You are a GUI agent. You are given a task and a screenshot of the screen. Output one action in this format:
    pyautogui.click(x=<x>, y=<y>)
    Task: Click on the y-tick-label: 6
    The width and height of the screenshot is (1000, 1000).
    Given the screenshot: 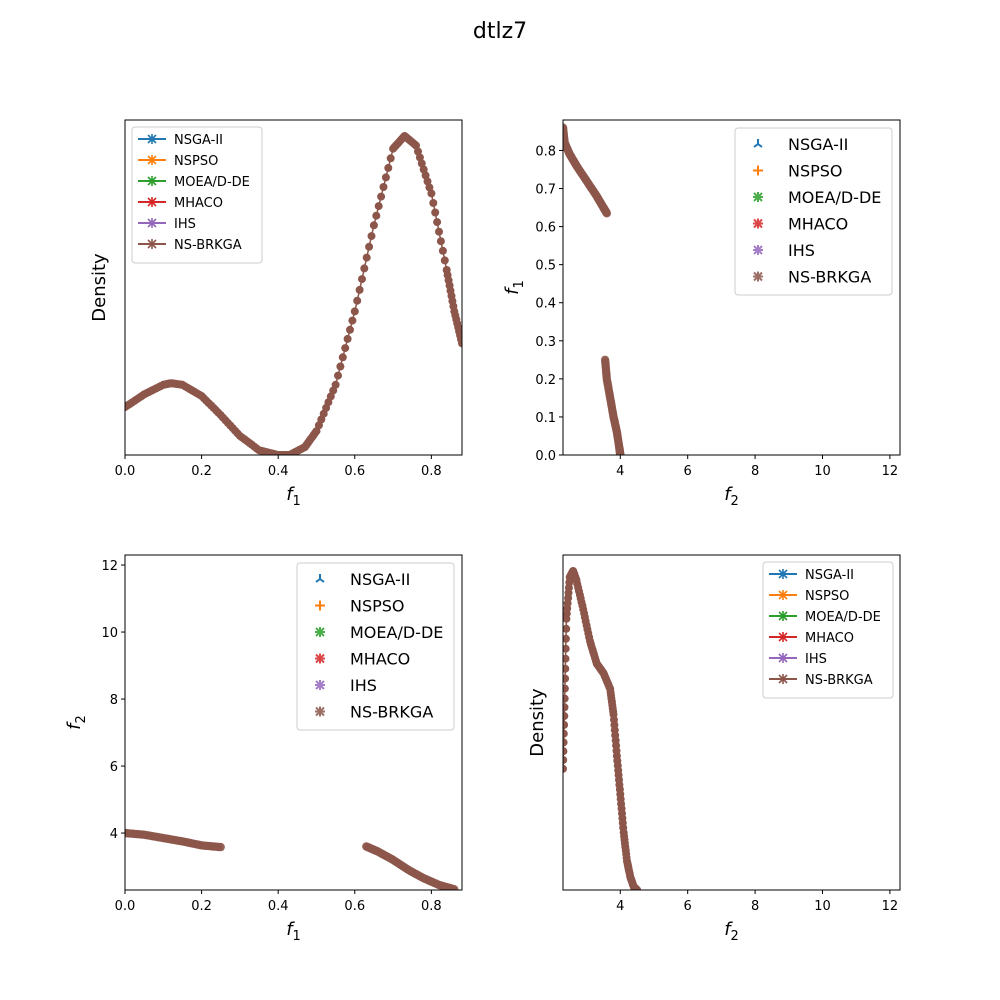 What is the action you would take?
    pyautogui.click(x=114, y=767)
    